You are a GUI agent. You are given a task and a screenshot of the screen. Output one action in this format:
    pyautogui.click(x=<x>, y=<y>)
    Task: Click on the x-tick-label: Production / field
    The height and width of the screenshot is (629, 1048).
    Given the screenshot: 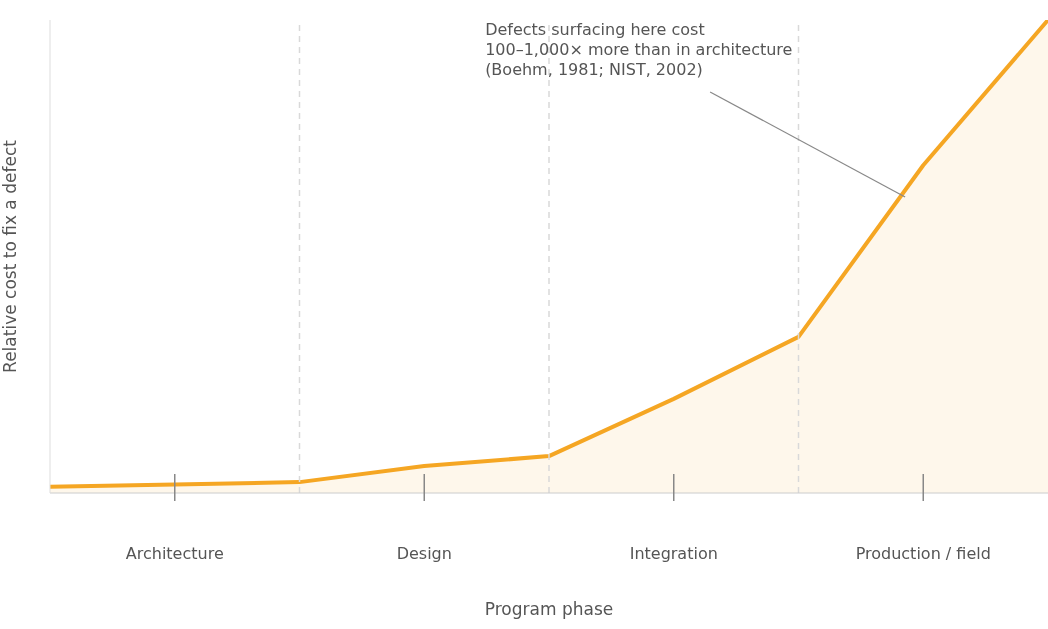 What is the action you would take?
    pyautogui.click(x=923, y=553)
    